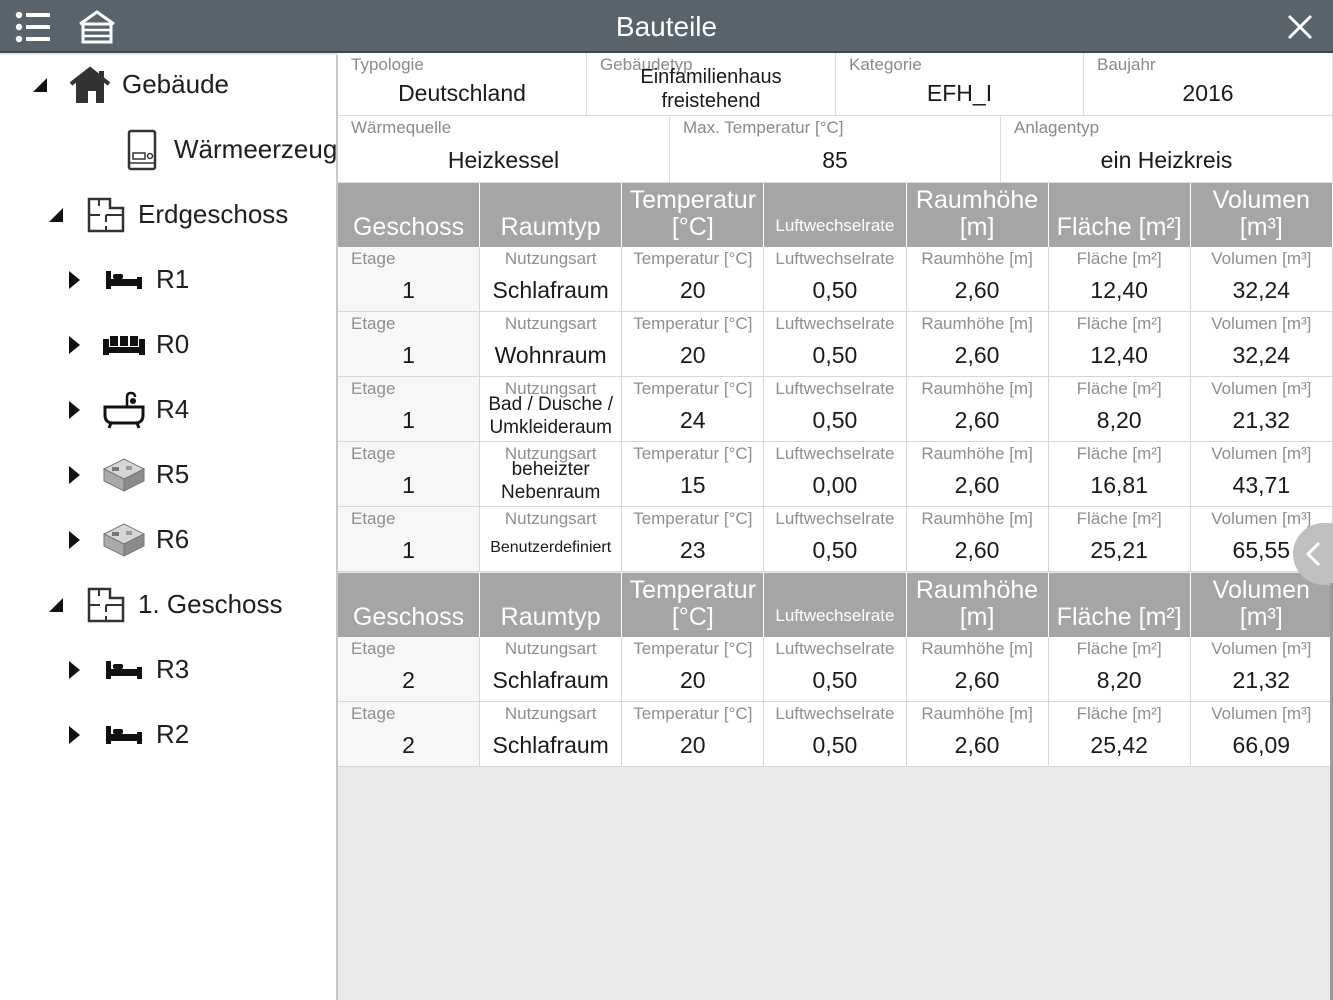 This screenshot has width=1333, height=1000. I want to click on tree-node: R2, so click(125, 734).